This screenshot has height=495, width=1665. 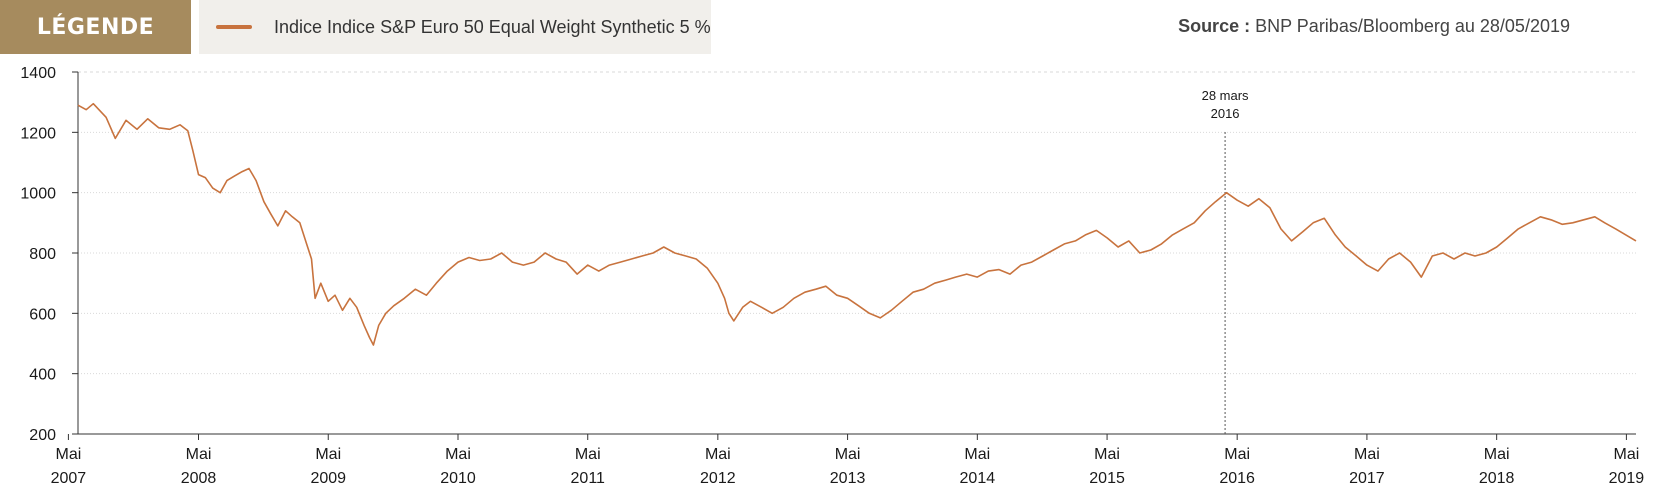 I want to click on x-tick-label: 2018, so click(x=1497, y=478).